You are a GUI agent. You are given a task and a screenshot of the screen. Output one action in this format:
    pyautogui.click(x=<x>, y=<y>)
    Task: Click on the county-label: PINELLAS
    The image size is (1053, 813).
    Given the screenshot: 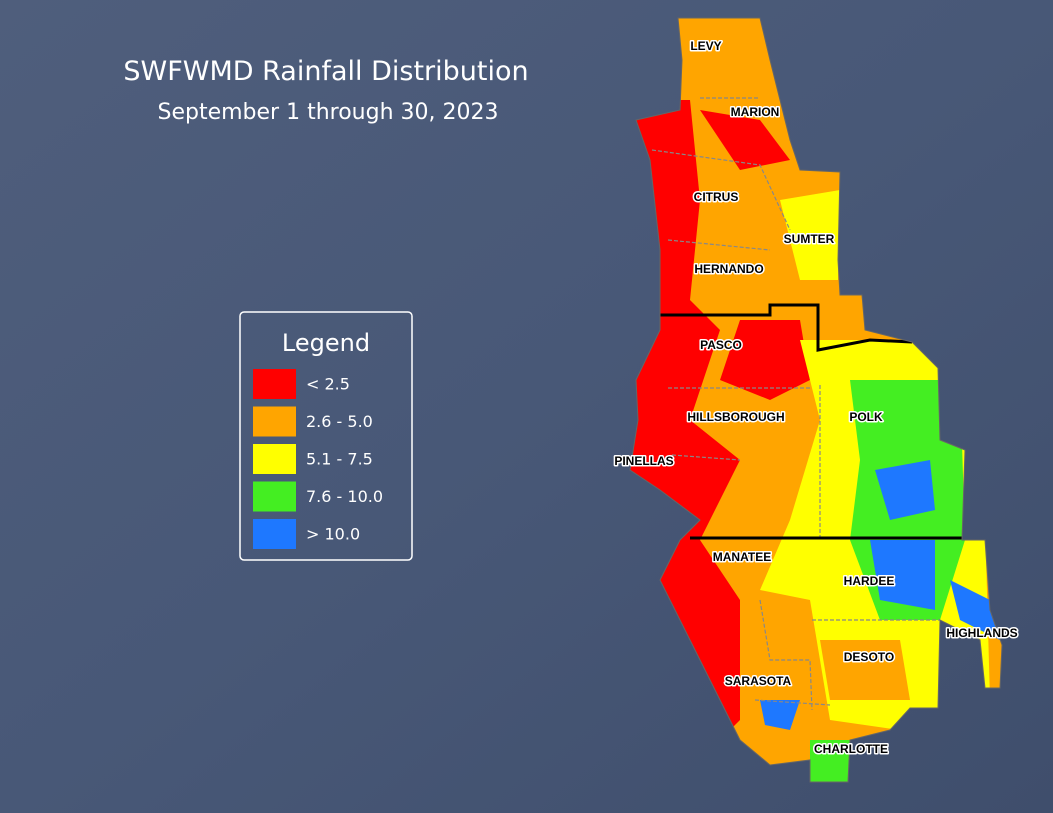 What is the action you would take?
    pyautogui.click(x=643, y=461)
    